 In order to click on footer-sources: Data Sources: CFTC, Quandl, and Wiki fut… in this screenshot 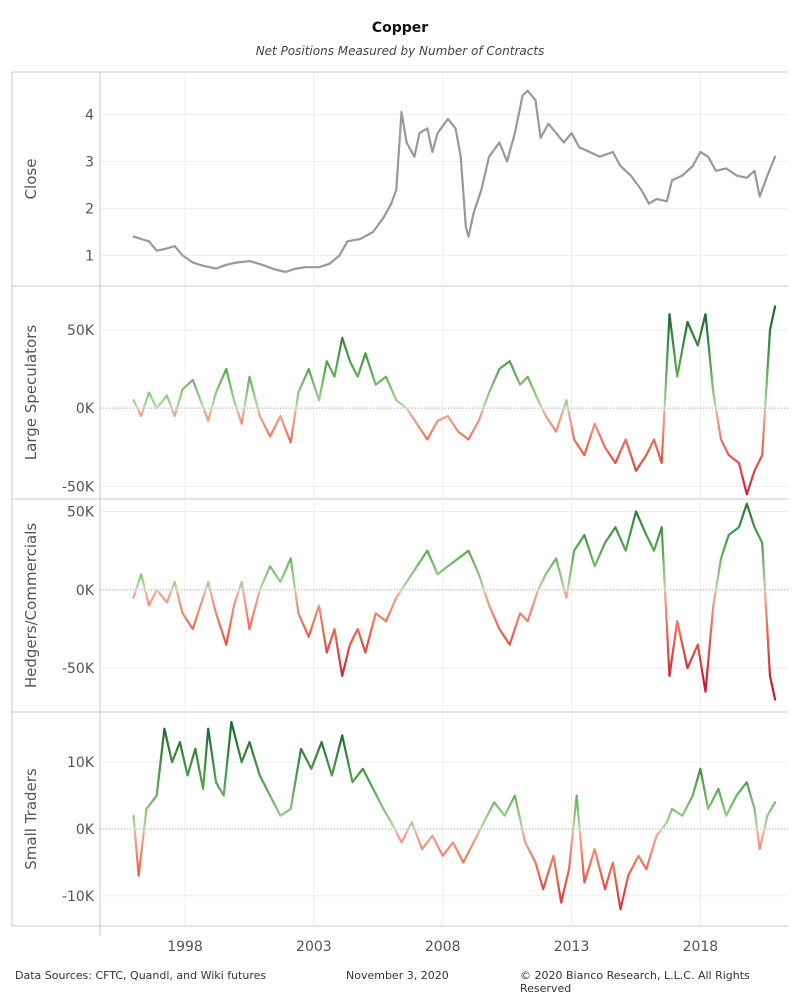, I will do `click(141, 975)`.